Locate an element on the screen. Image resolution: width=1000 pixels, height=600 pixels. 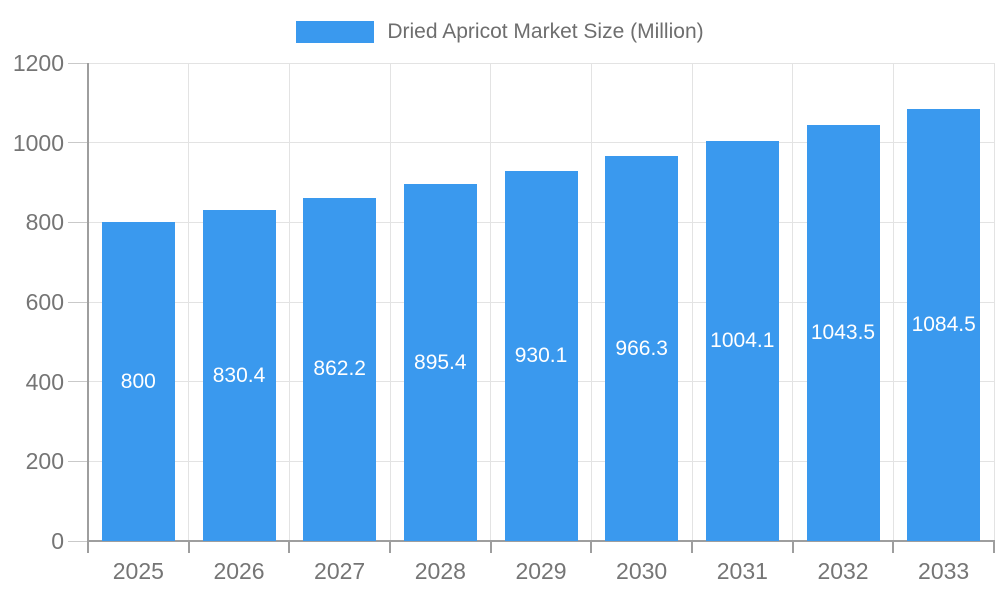
x-axis-line is located at coordinates (541, 541).